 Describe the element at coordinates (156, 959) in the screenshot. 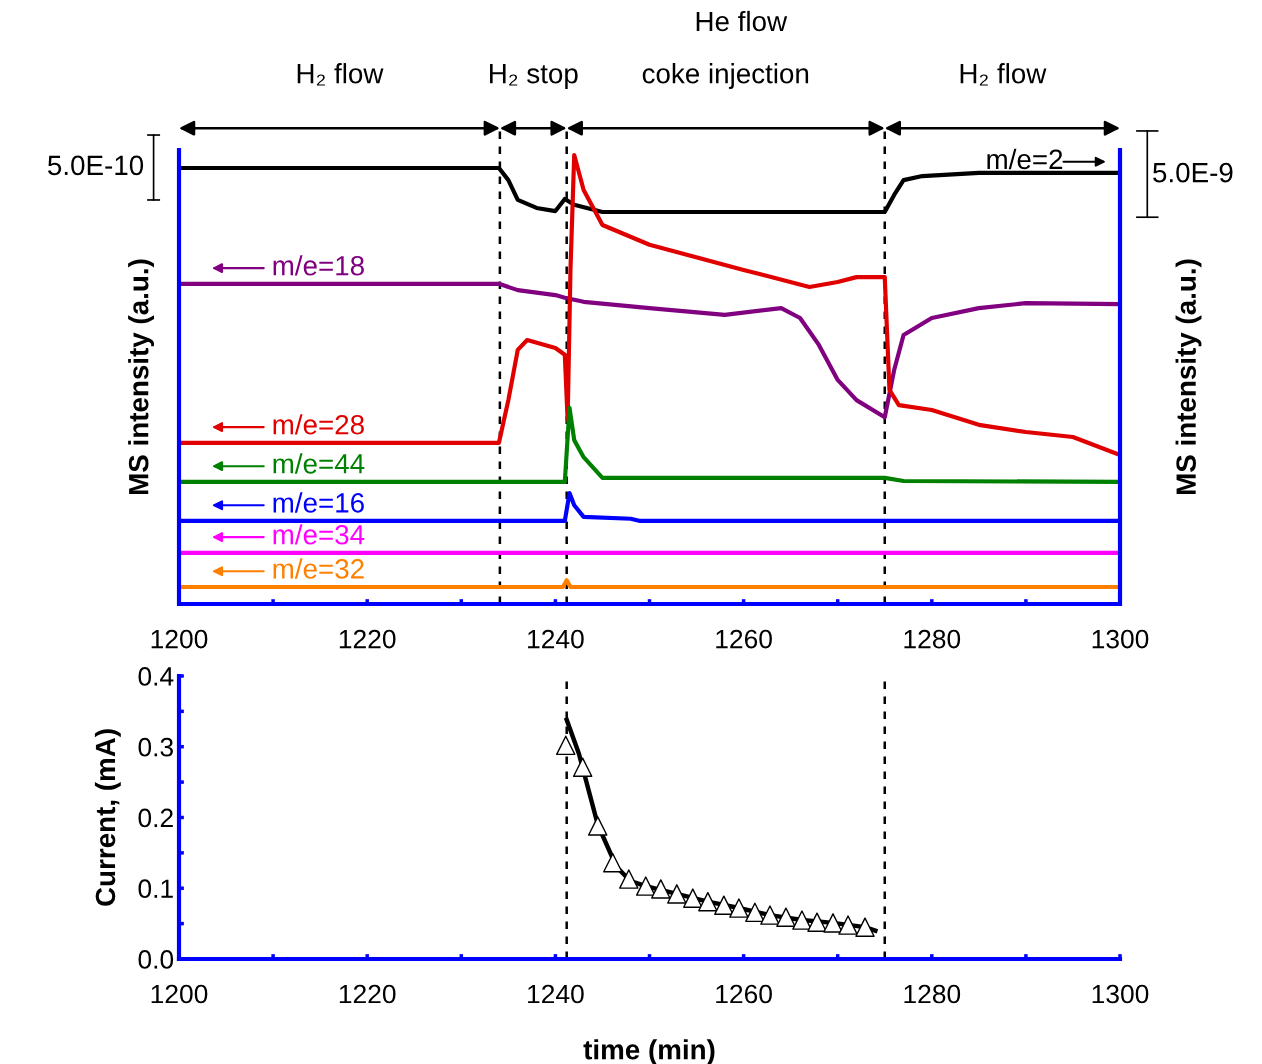

I see `y-tick-label: 0.0` at that location.